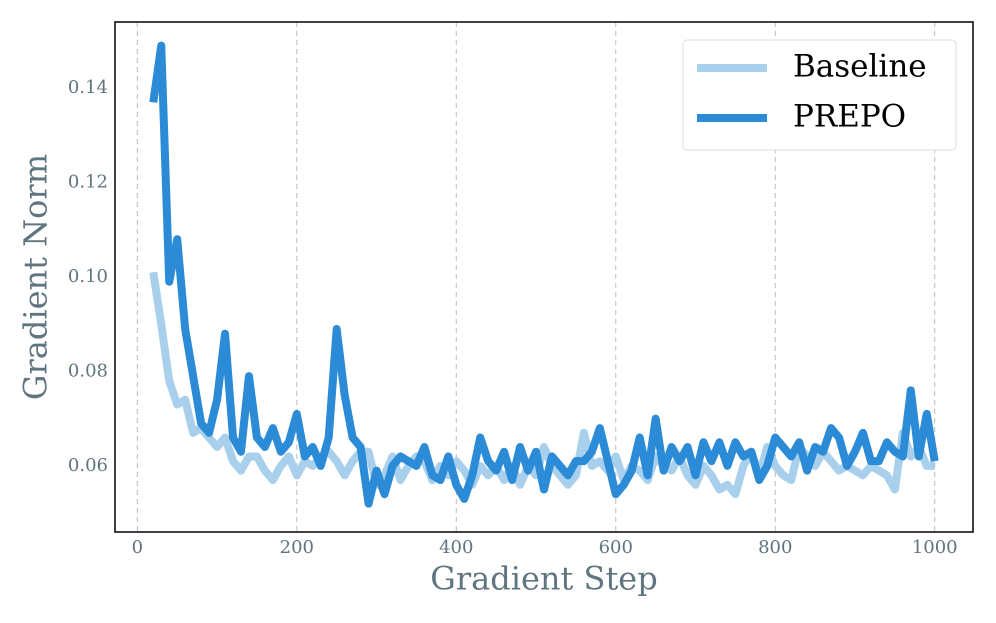 The height and width of the screenshot is (623, 996). What do you see at coordinates (849, 117) in the screenshot?
I see `legend-label: PREPO` at bounding box center [849, 117].